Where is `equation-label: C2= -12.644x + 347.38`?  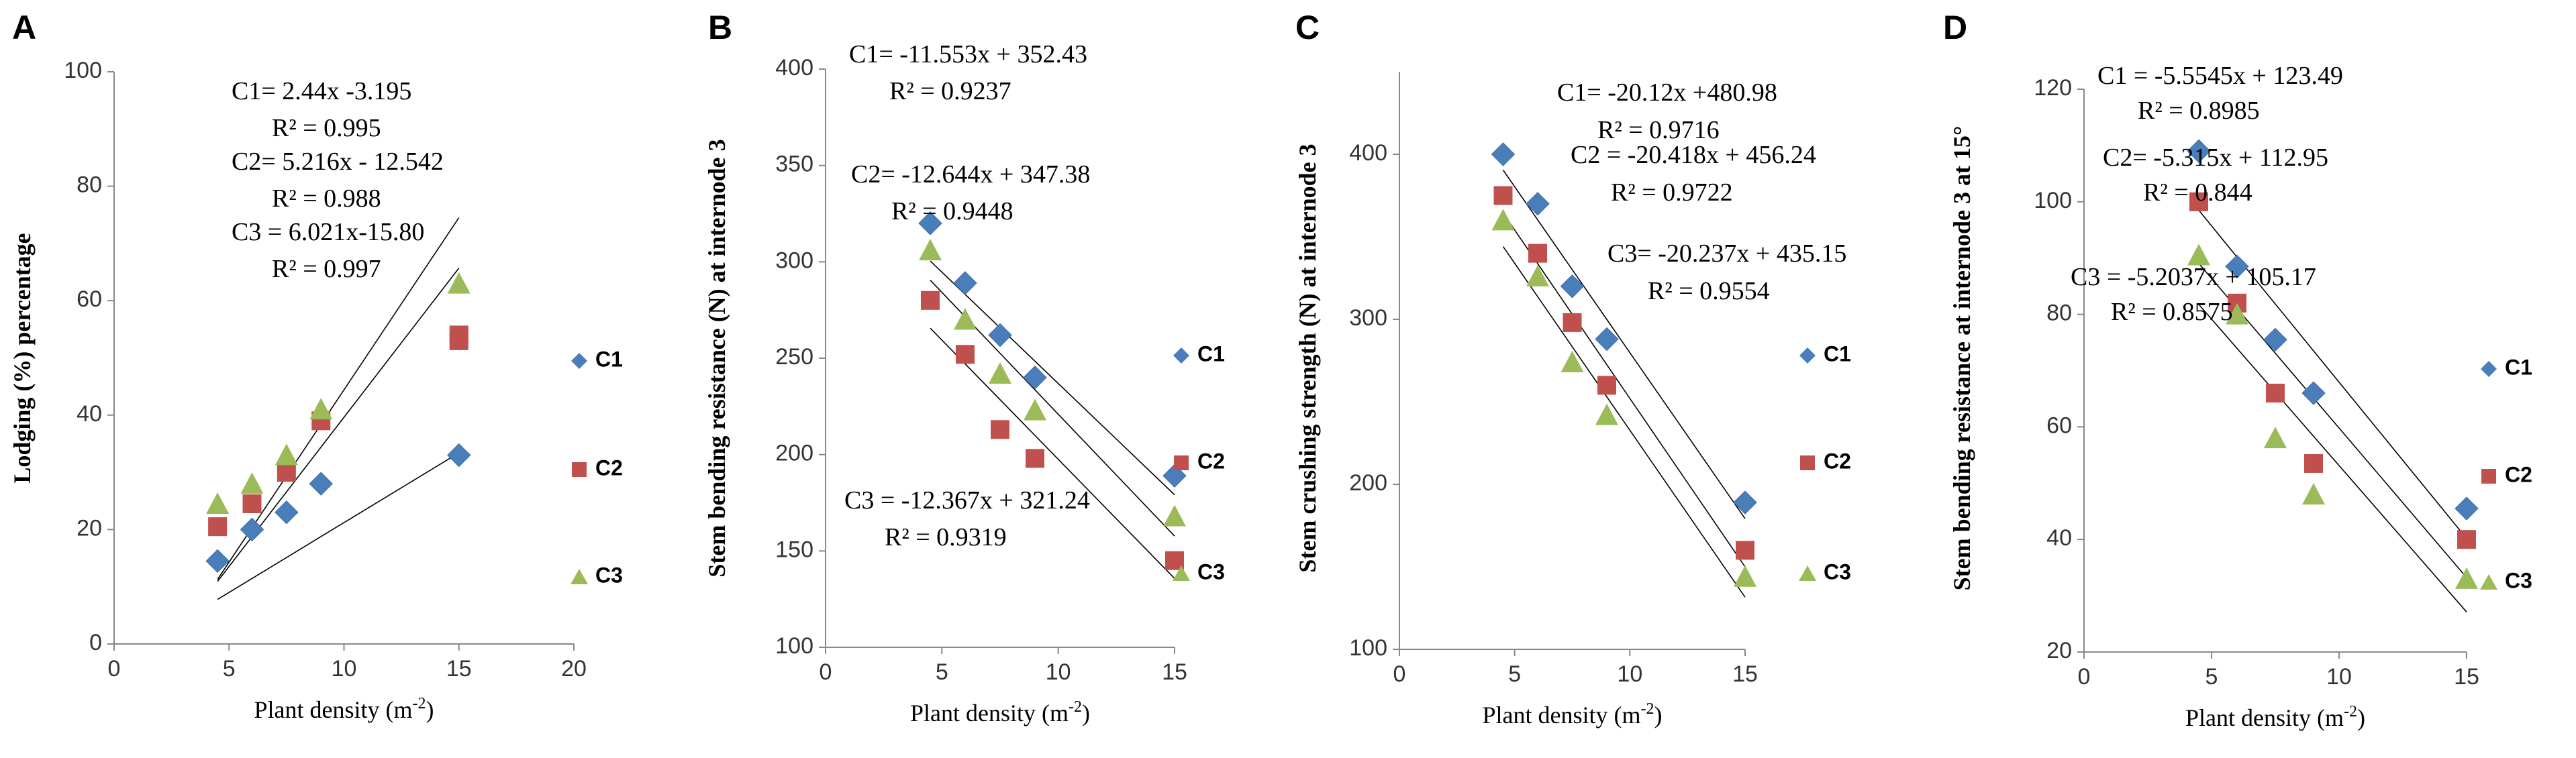 equation-label: C2= -12.644x + 347.38 is located at coordinates (970, 174).